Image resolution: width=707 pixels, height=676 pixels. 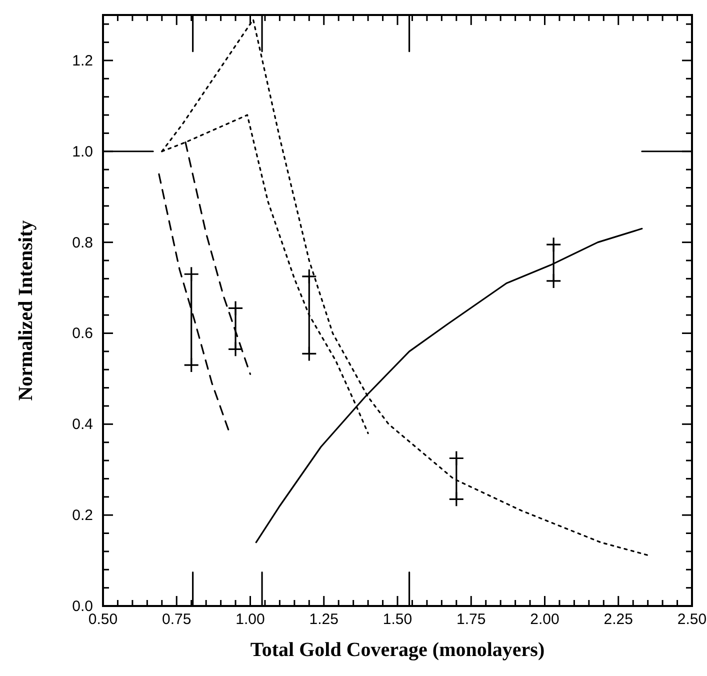 What do you see at coordinates (82, 333) in the screenshot?
I see `y-tick-label: 0.6` at bounding box center [82, 333].